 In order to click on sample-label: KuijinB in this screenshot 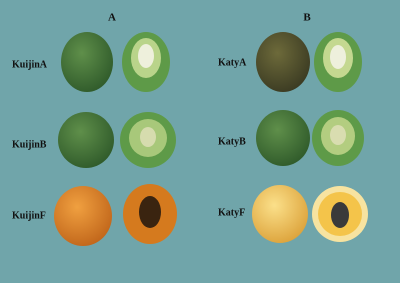, I will do `click(29, 144)`.